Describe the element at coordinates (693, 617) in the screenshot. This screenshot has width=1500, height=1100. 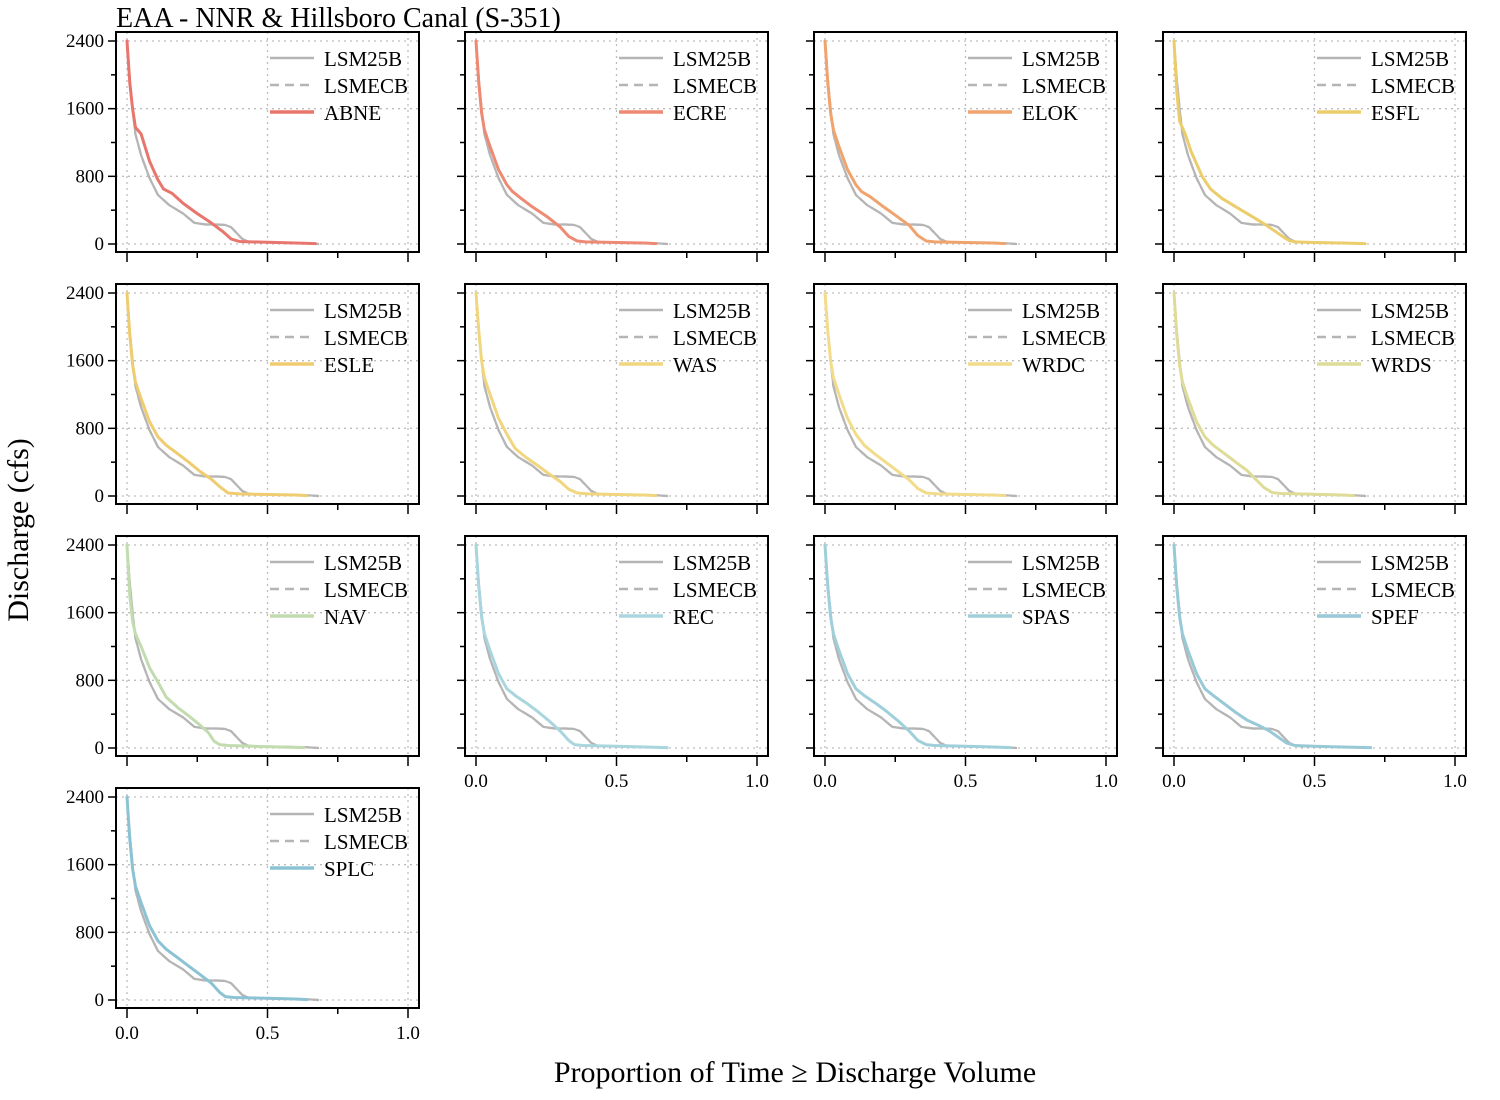
I see `legend-label-rec: REC` at that location.